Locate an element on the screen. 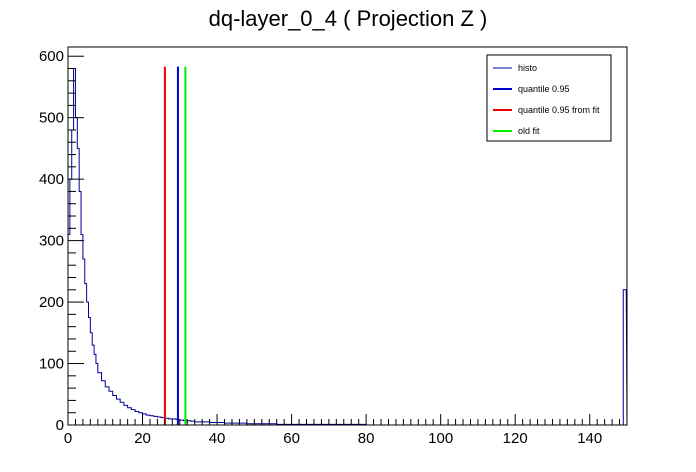  legend-box is located at coordinates (549, 98).